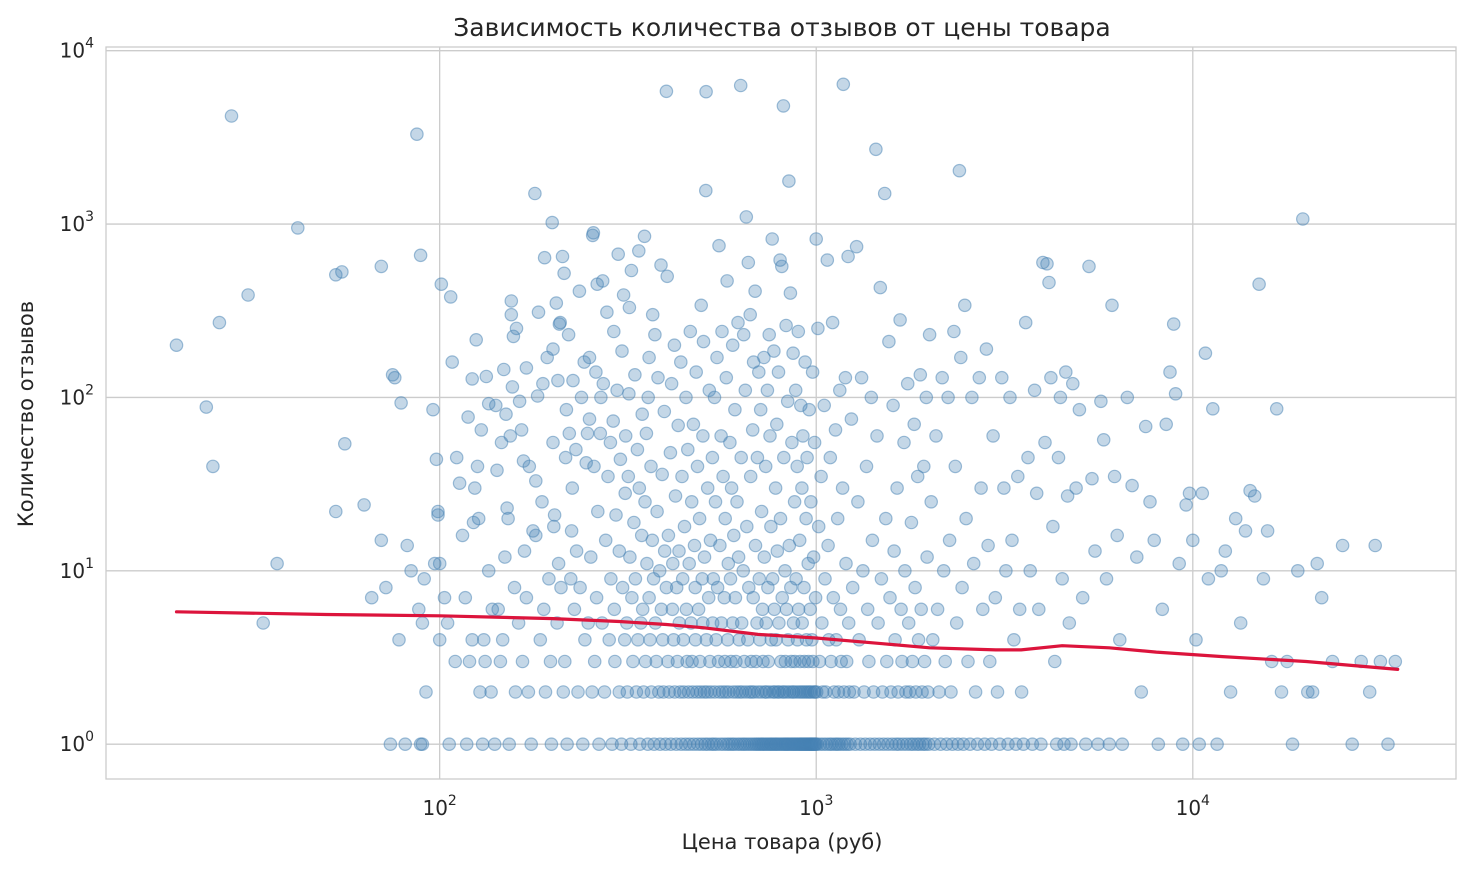 This screenshot has height=870, width=1472. Describe the element at coordinates (439, 806) in the screenshot. I see `x-tick-label: 102` at that location.